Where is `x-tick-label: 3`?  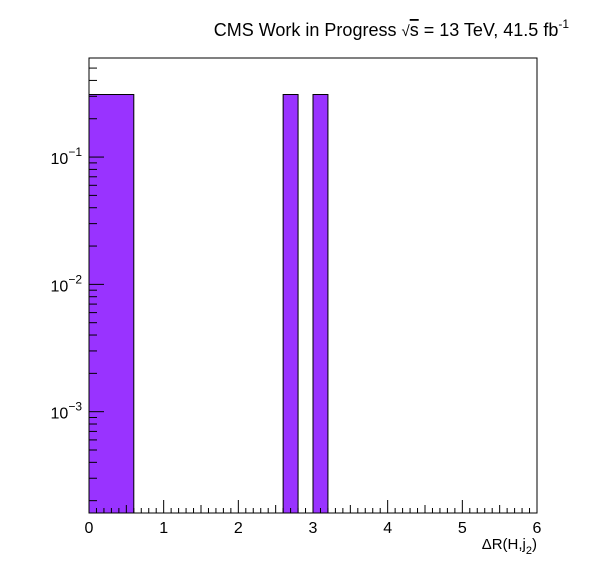
x-tick-label: 3 is located at coordinates (313, 528).